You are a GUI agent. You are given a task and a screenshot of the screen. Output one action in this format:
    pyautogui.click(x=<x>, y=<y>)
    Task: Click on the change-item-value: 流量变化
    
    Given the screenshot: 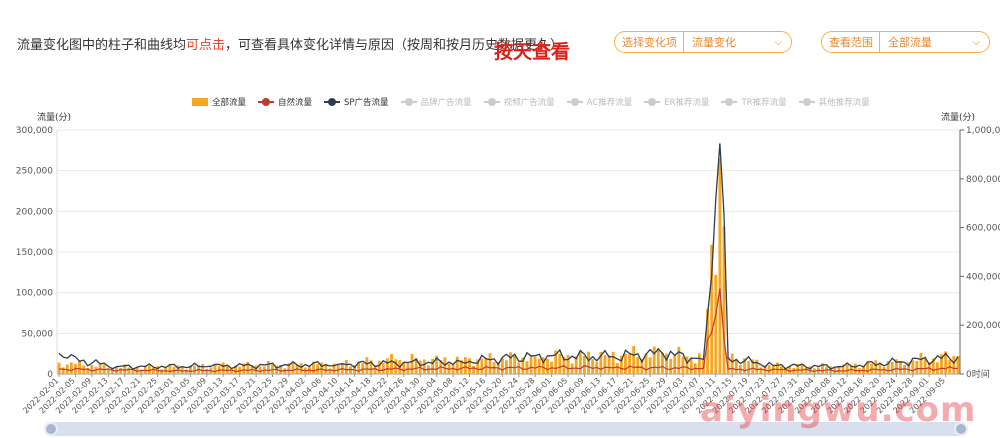 What is the action you would take?
    pyautogui.click(x=714, y=42)
    